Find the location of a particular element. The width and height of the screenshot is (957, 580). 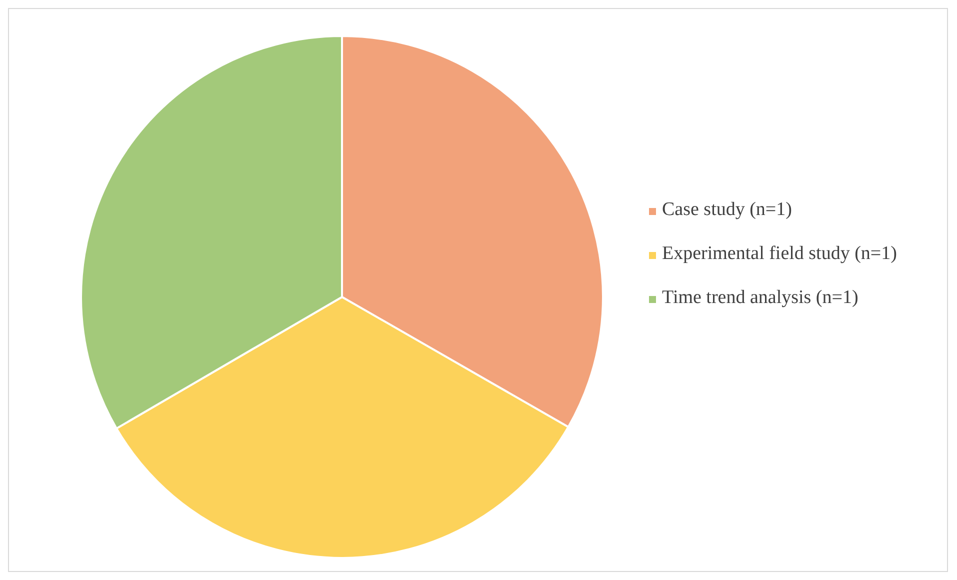

legend-label: Case study (n=1) is located at coordinates (727, 210).